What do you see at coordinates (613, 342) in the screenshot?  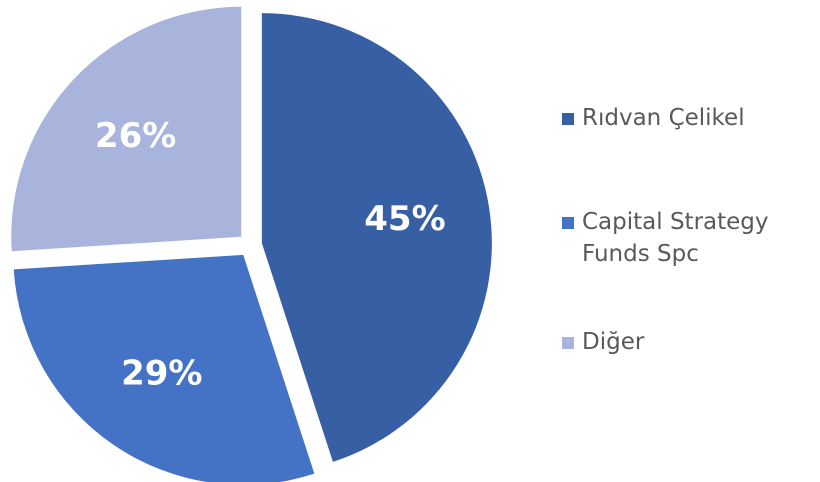 I see `legend-label: Diğer` at bounding box center [613, 342].